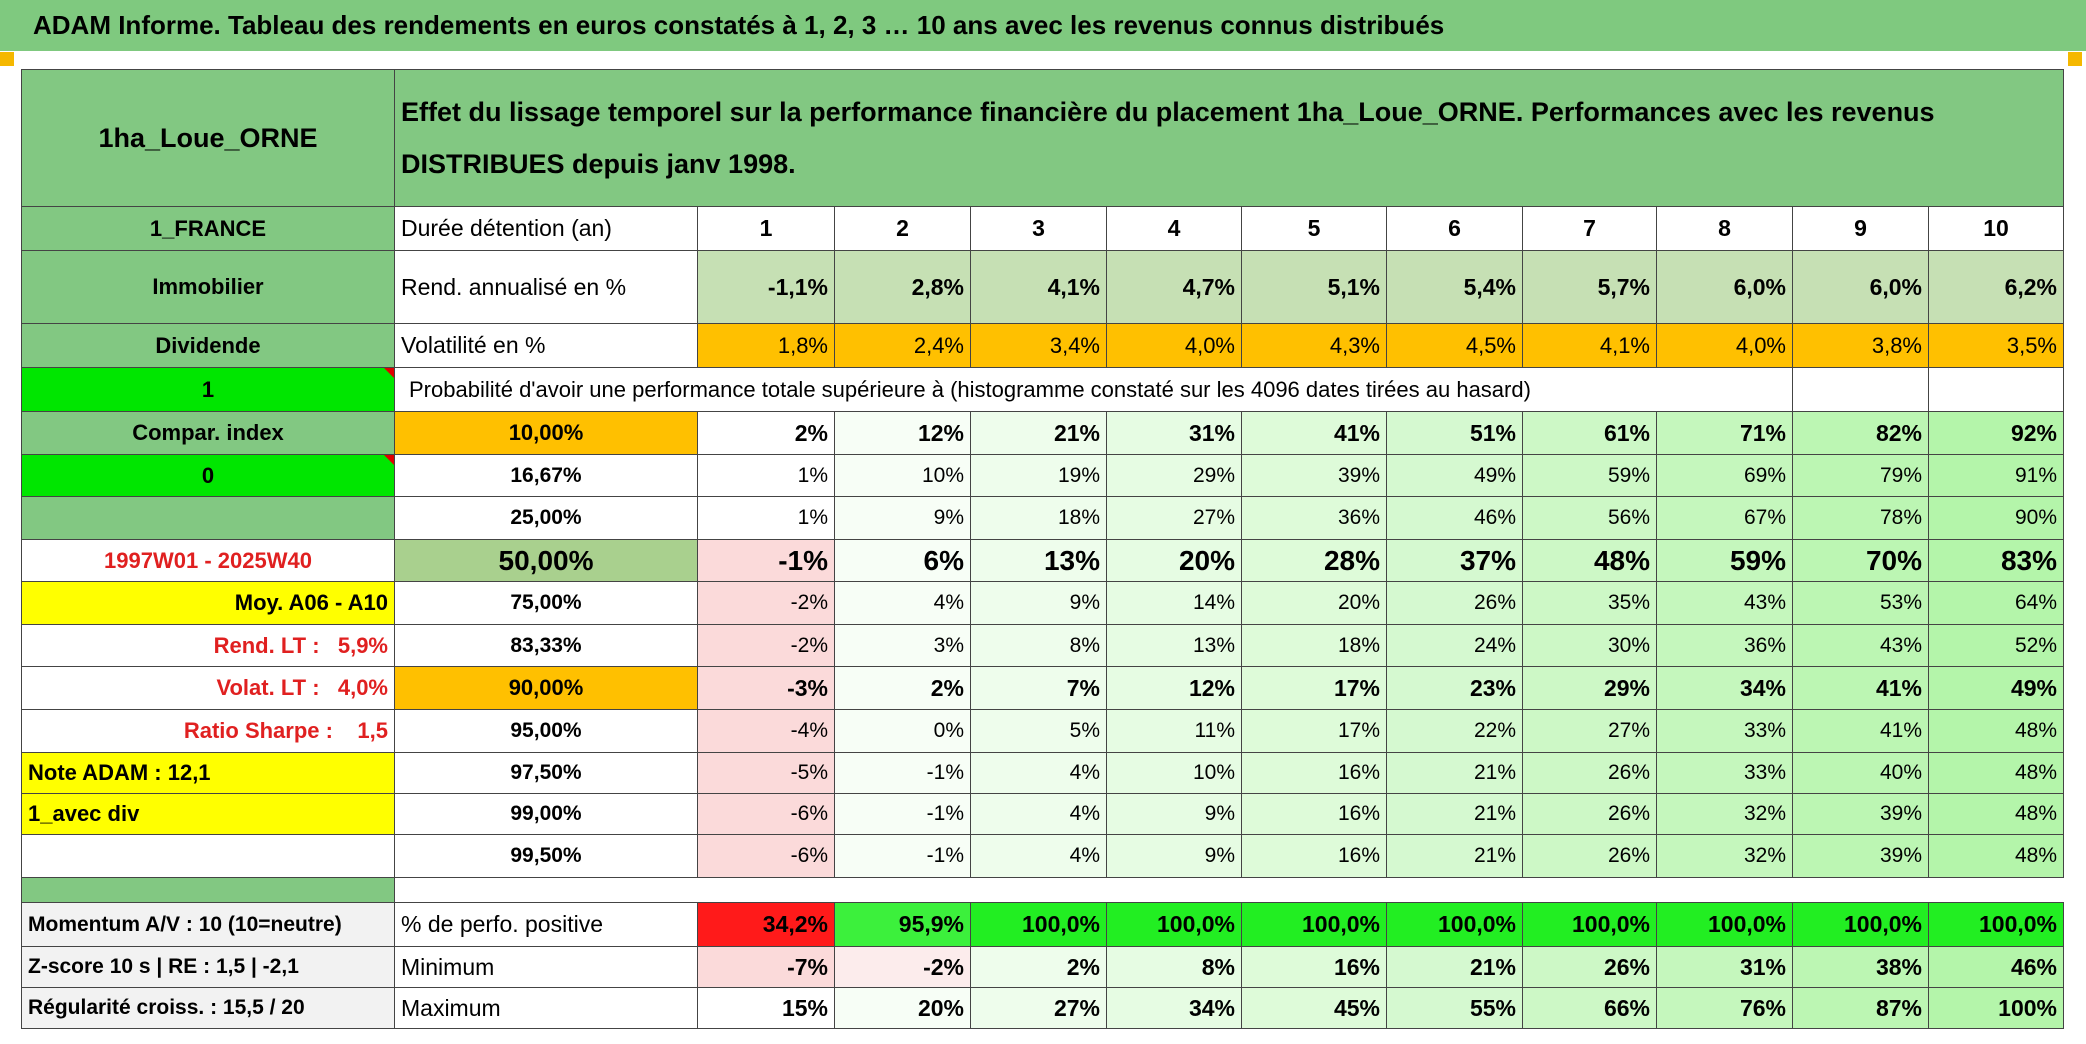  Describe the element at coordinates (1038, 345) in the screenshot. I see `value-cell: 3,4%` at that location.